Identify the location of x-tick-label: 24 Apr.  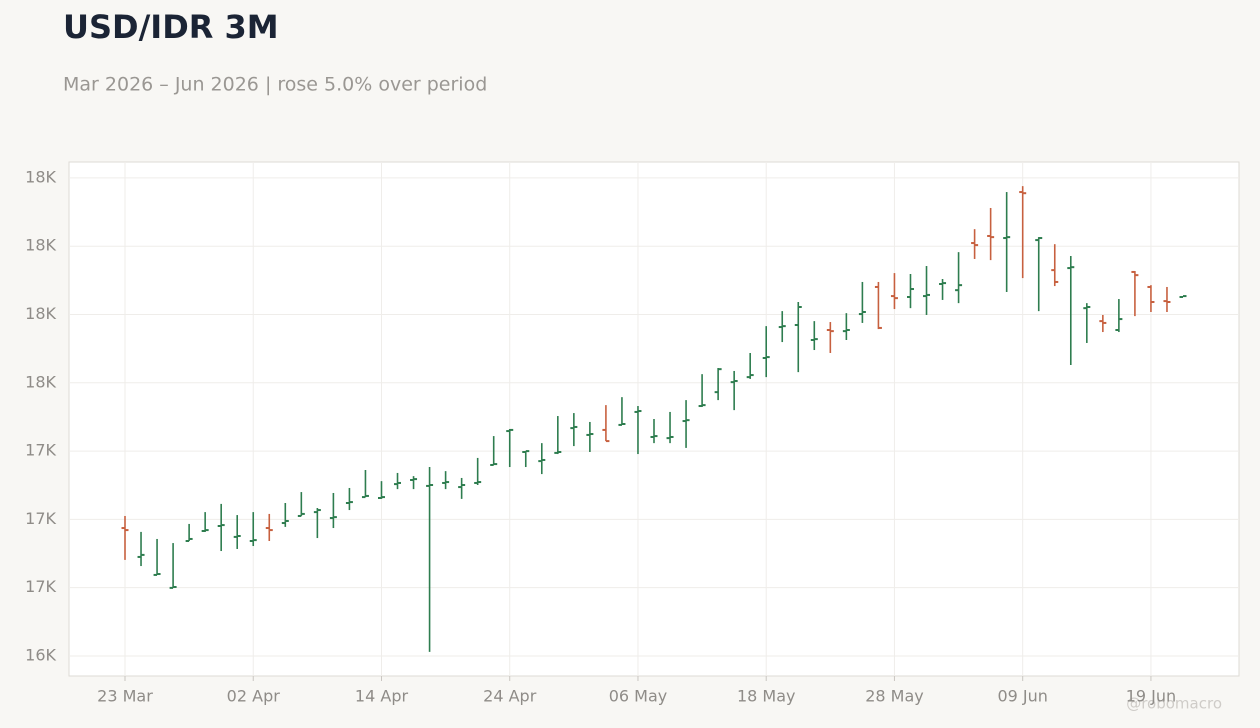
(510, 696).